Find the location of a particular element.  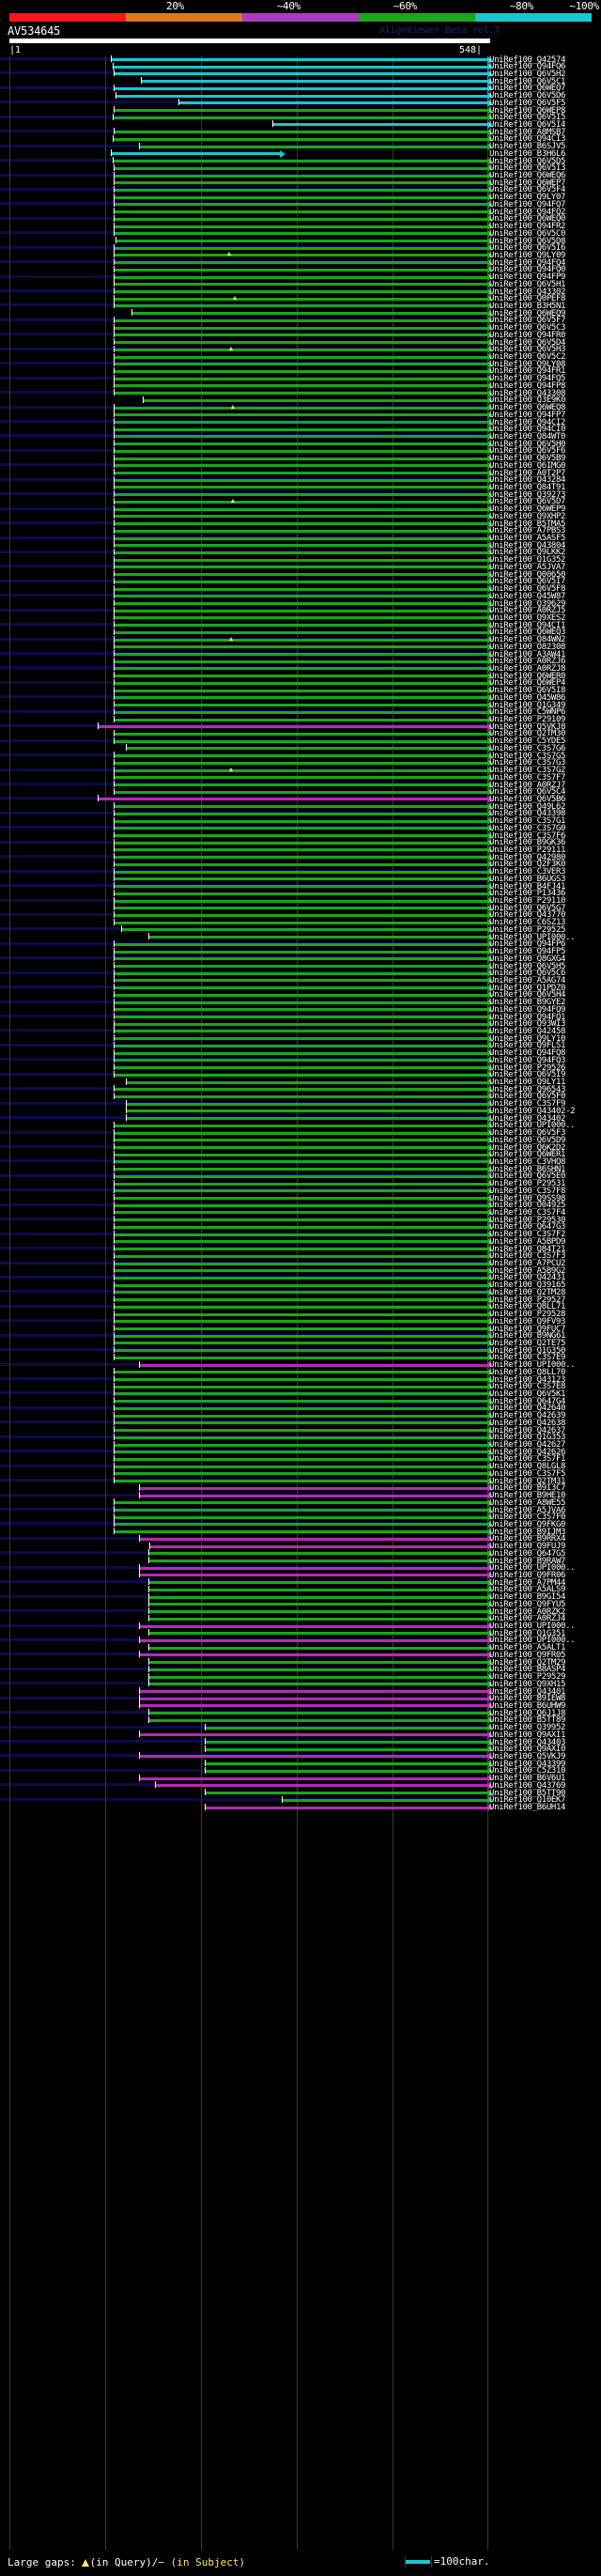

hit-row: UniRef100_P29526 is located at coordinates (300, 1067).